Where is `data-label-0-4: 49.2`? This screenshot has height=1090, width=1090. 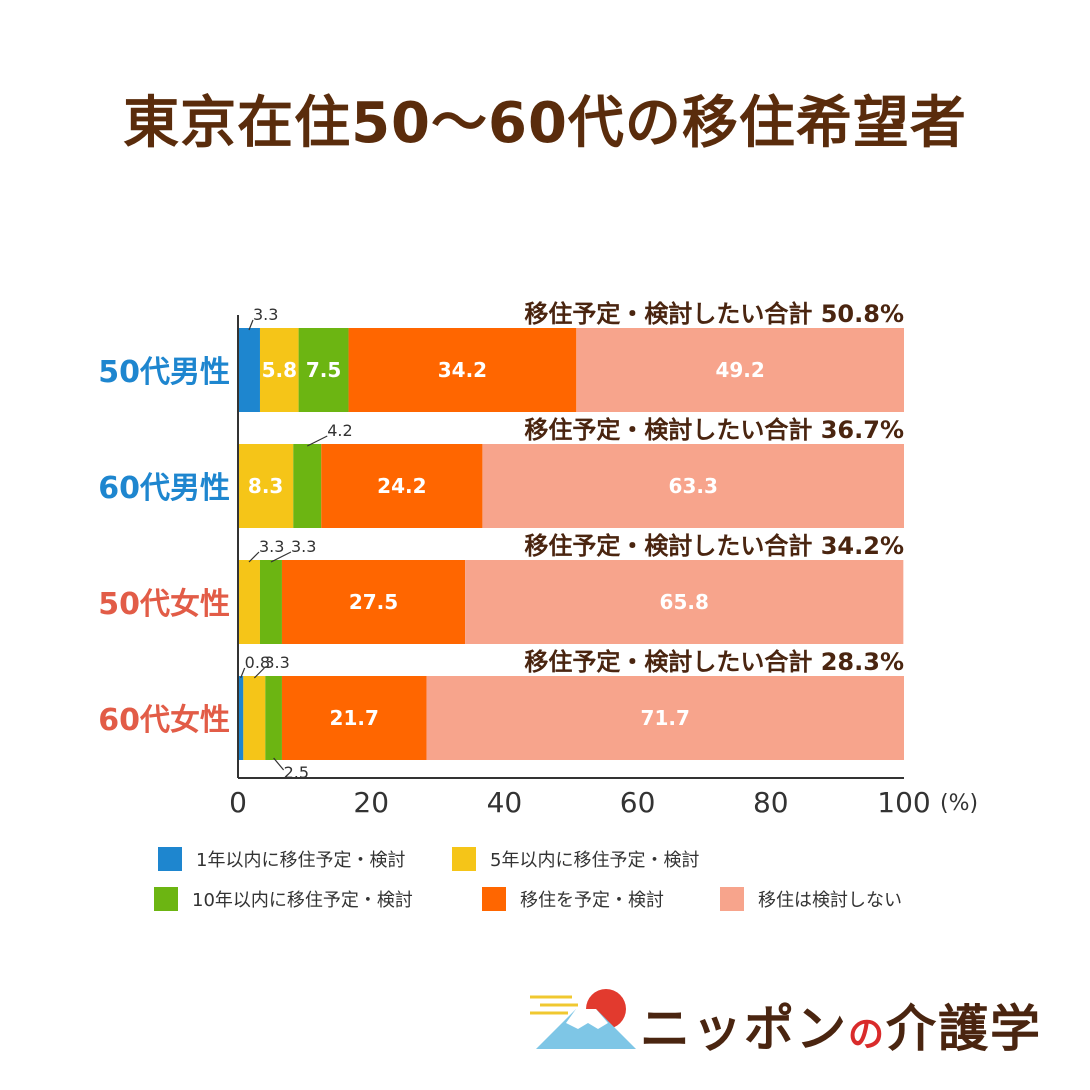 data-label-0-4: 49.2 is located at coordinates (739, 370).